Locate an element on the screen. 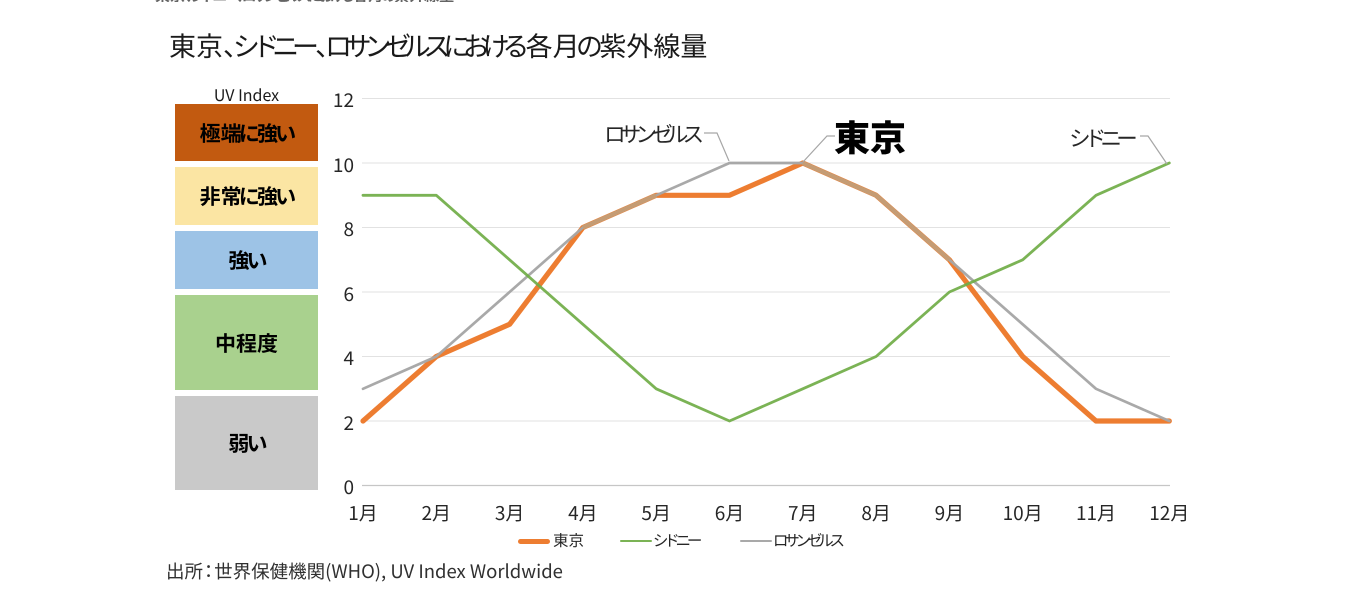  y-tick-label-2: 2 is located at coordinates (348, 422).